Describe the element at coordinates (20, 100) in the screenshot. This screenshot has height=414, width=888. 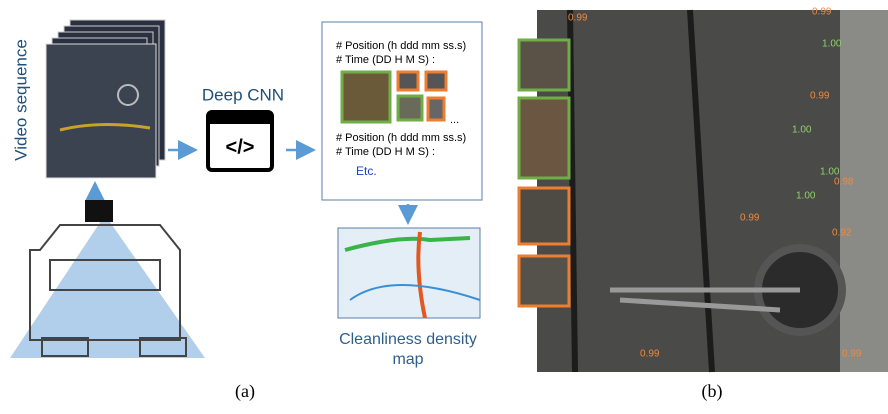
I see `video-label: Video sequence` at that location.